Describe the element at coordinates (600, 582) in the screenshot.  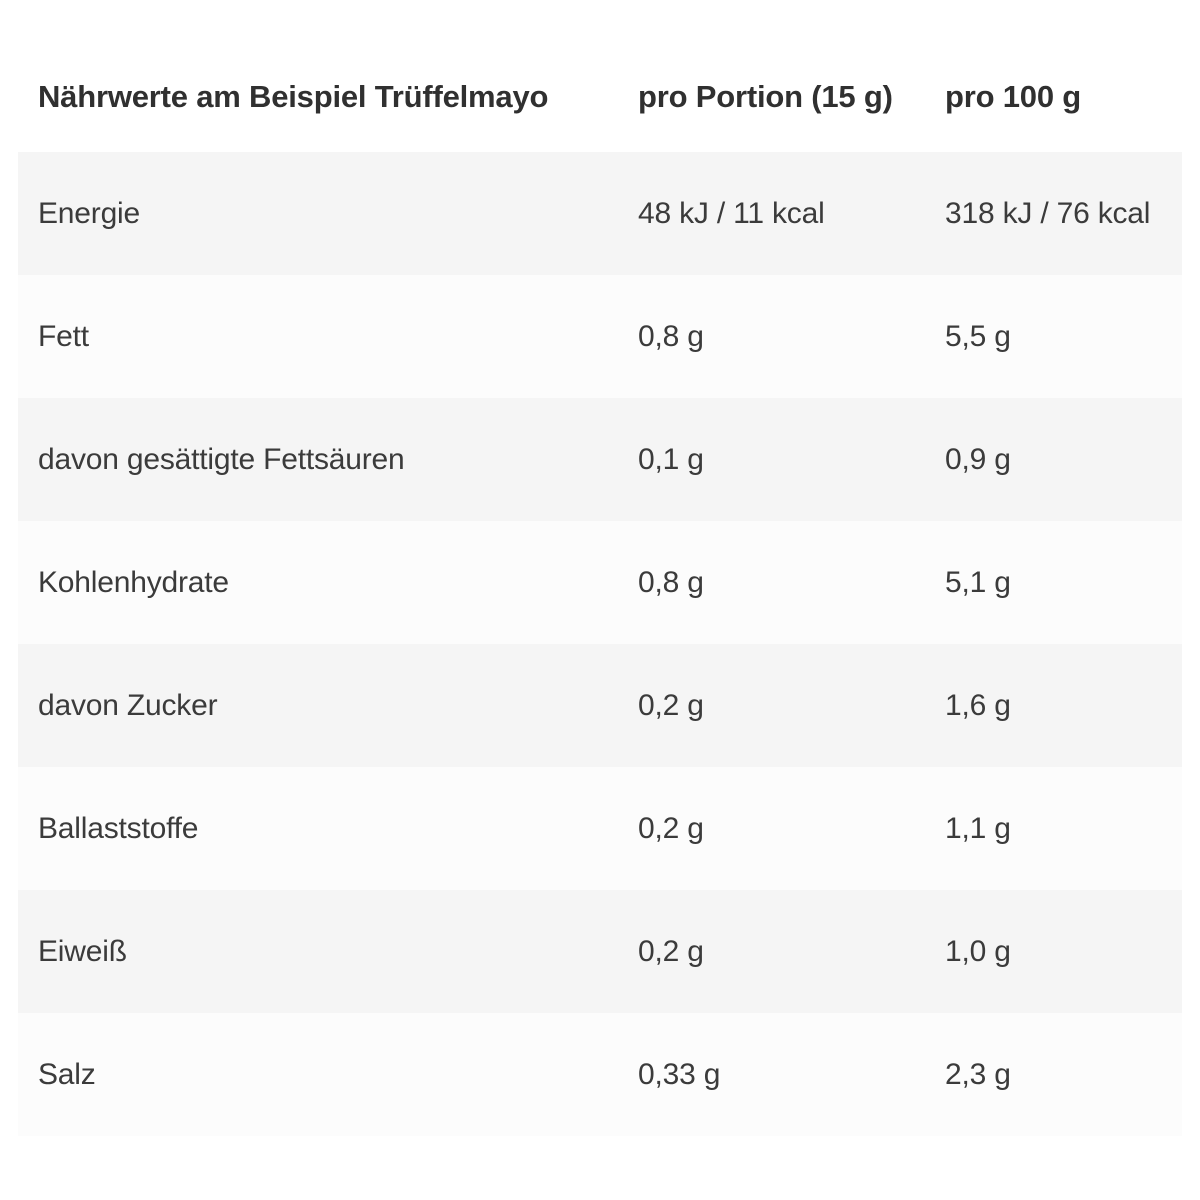
I see `table-row: Kohlenhydrate 0,8 g 5,1 g` at that location.